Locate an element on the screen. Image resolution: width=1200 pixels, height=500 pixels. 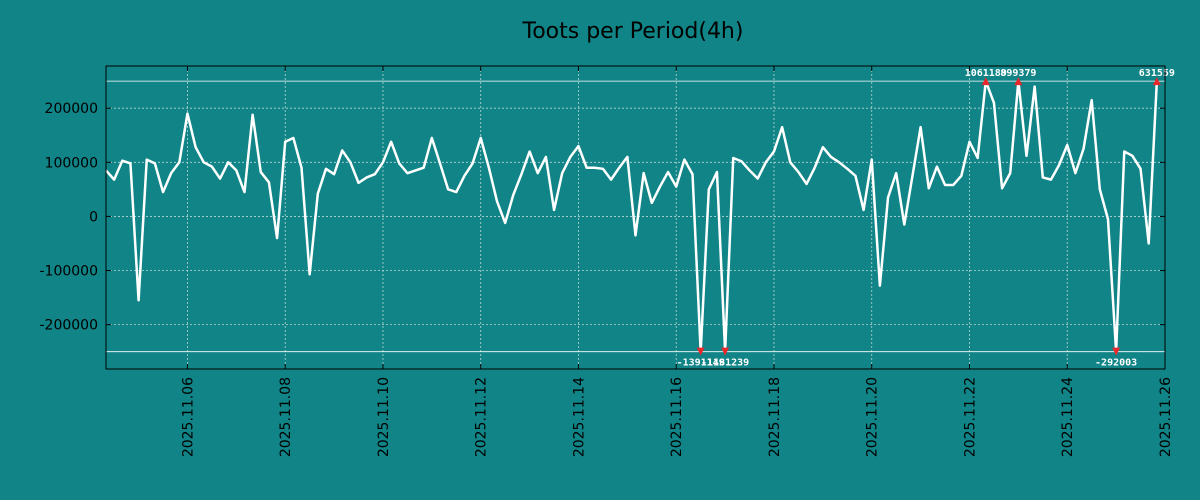
x-tick-label: 2025.11.10 is located at coordinates (384, 417).